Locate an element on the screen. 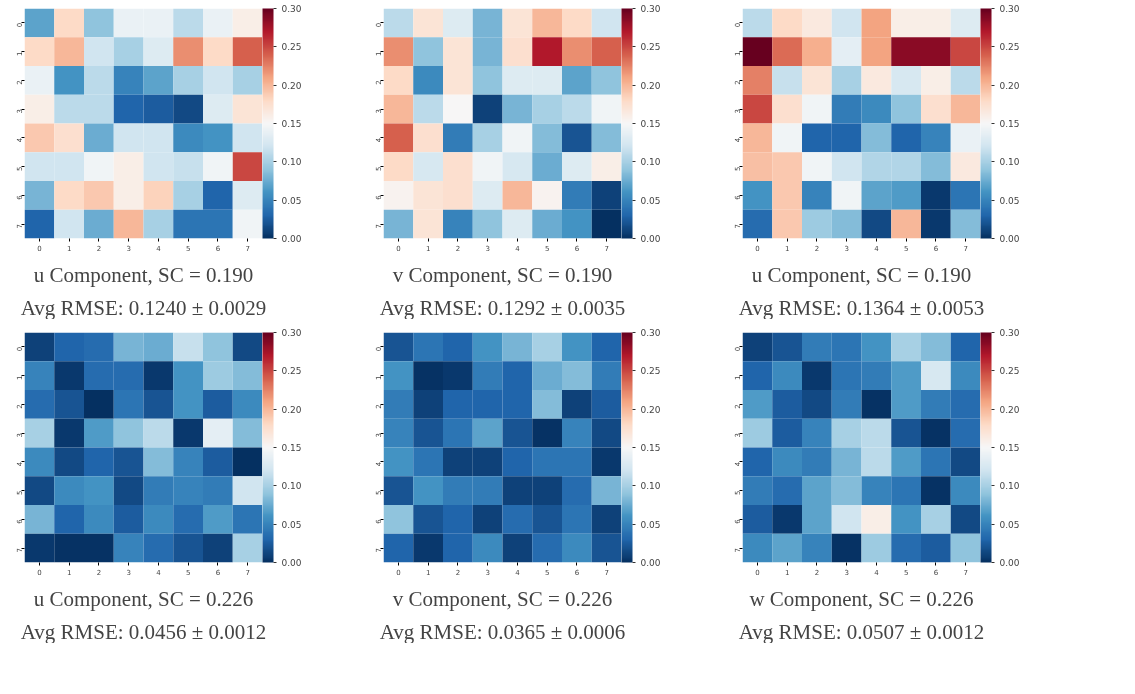 This screenshot has width=1135, height=694. text: v Component, SC = 0.226 is located at coordinates (502, 598).